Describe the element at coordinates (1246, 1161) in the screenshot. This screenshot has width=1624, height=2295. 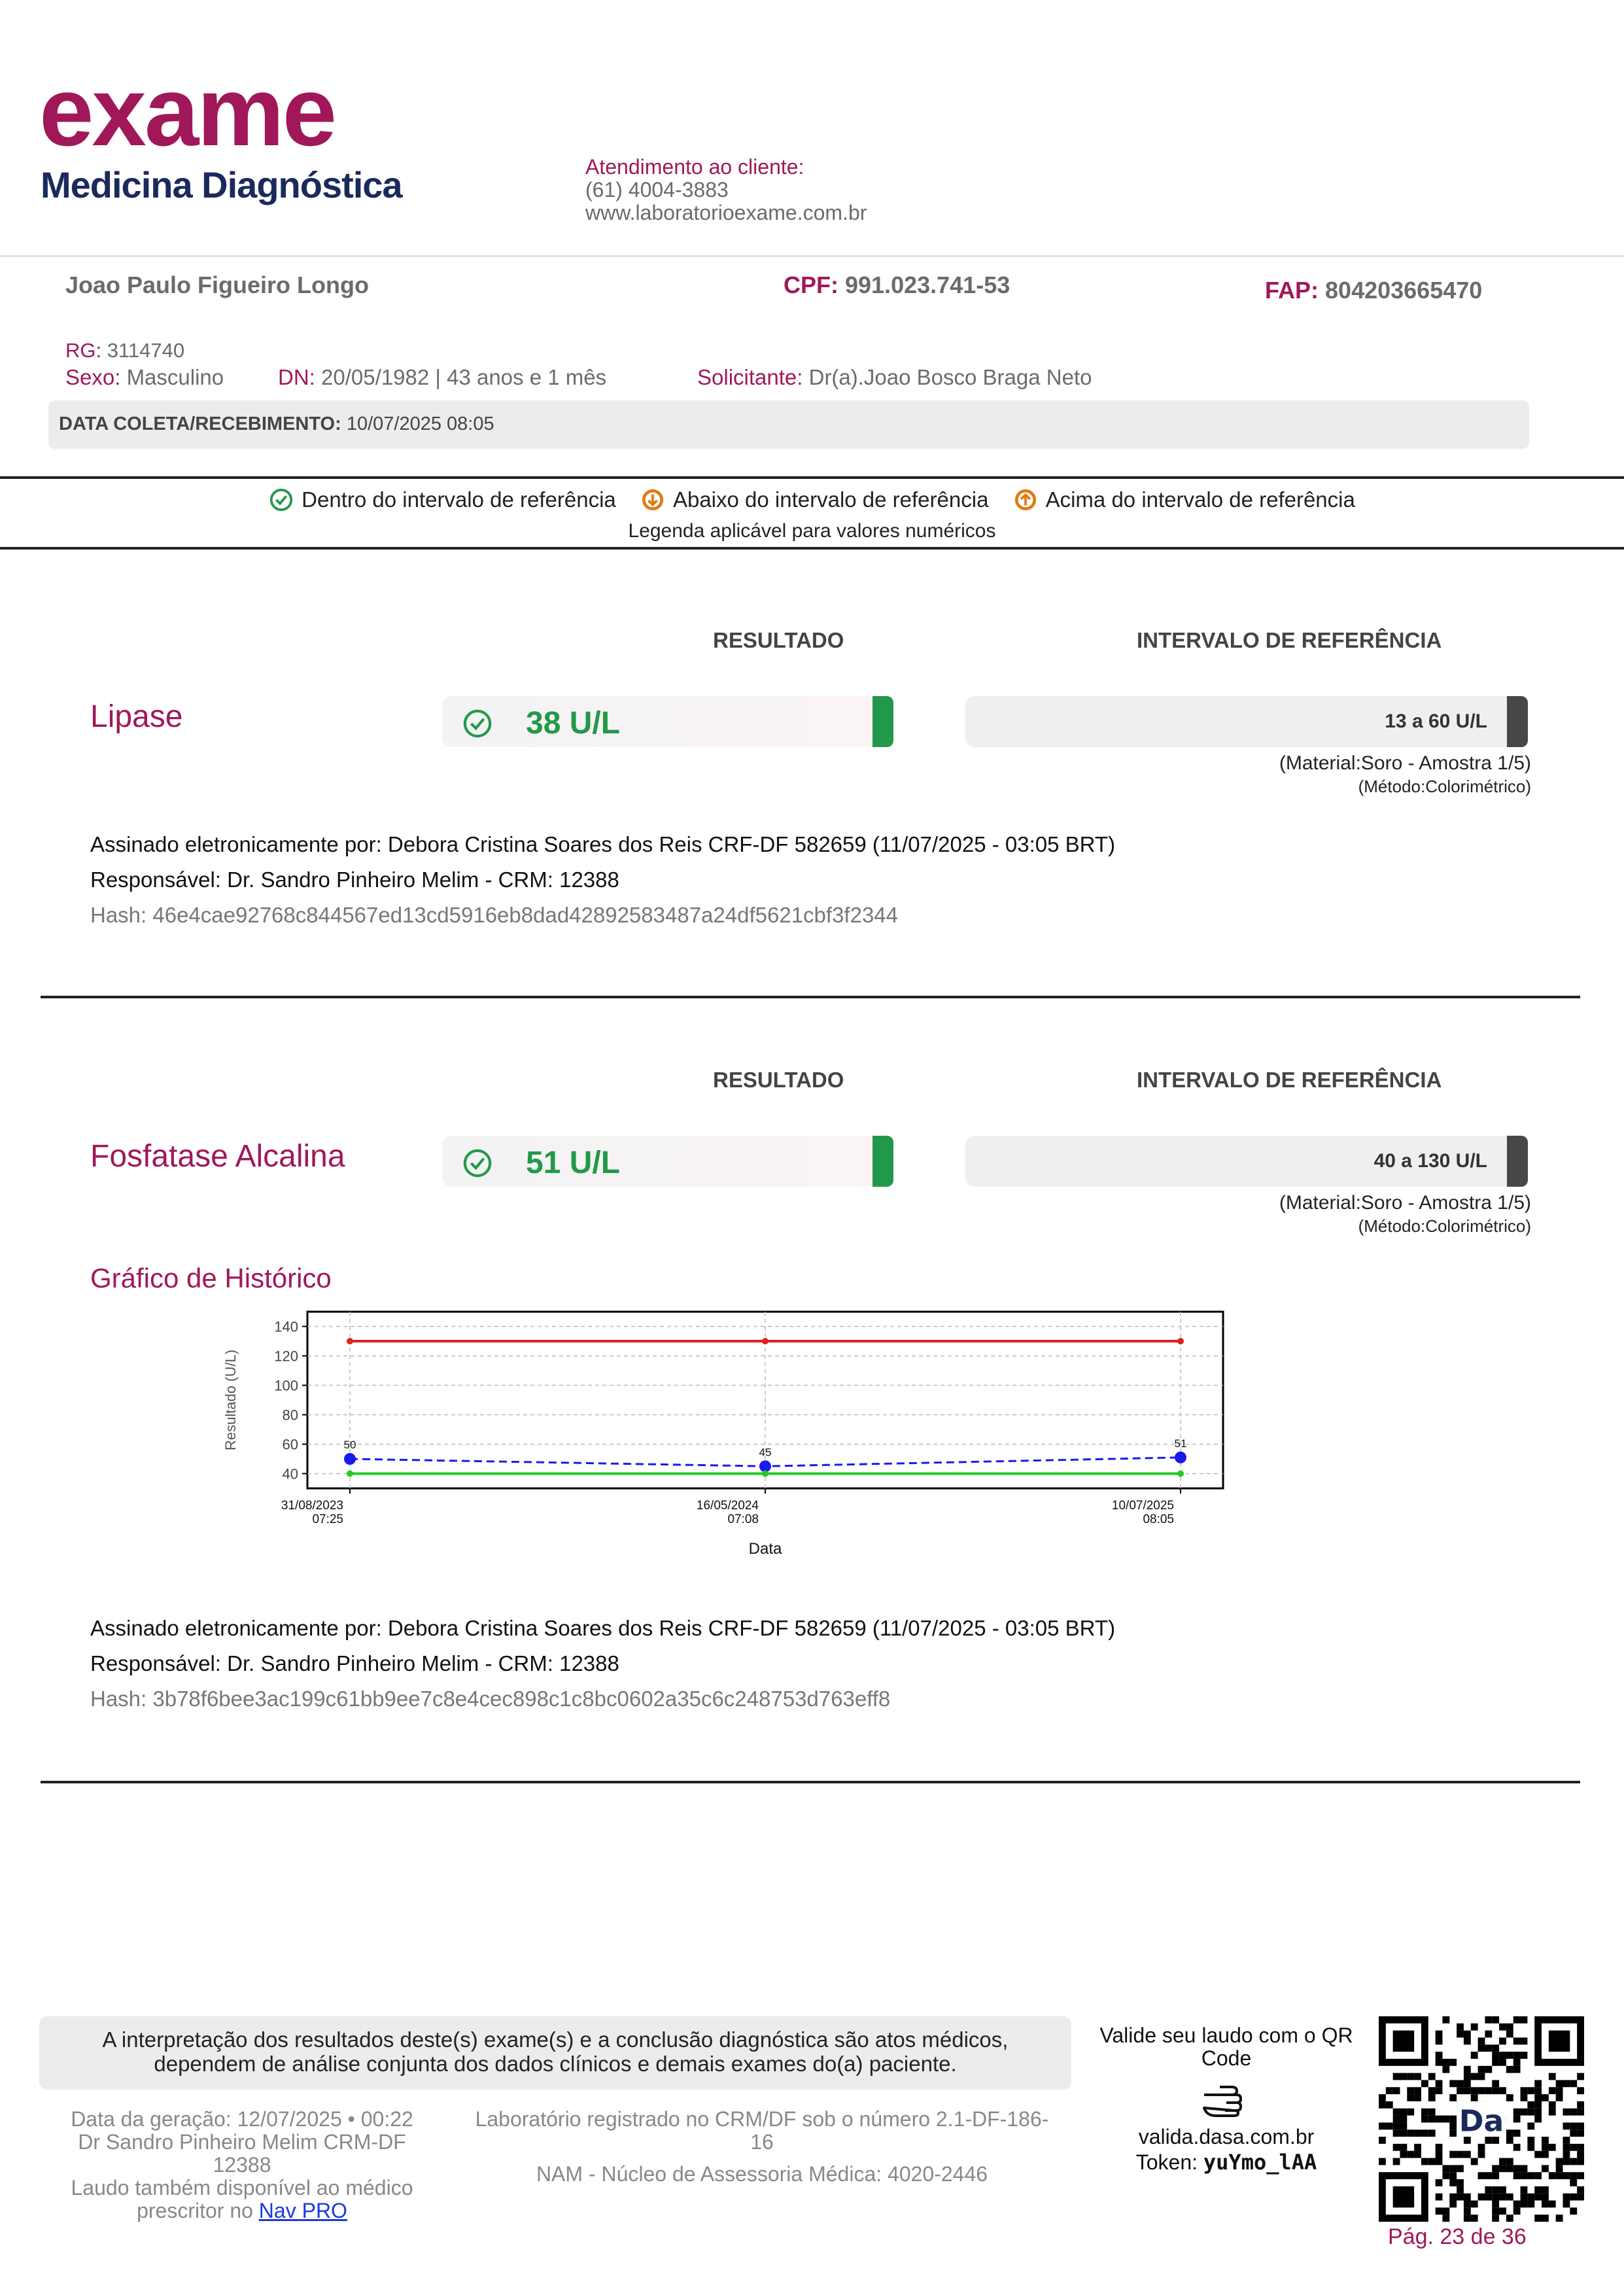
I see `reference-box-alkaline-phosphatase: 40 a 130 U/L` at that location.